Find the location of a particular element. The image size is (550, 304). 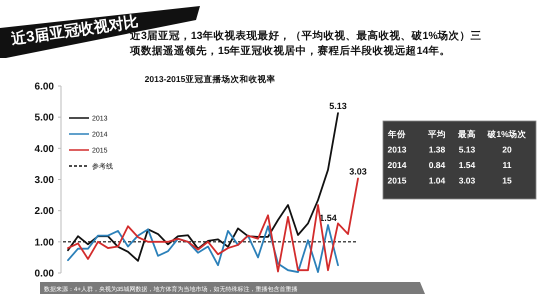

text: 破1%场次 is located at coordinates (507, 134).